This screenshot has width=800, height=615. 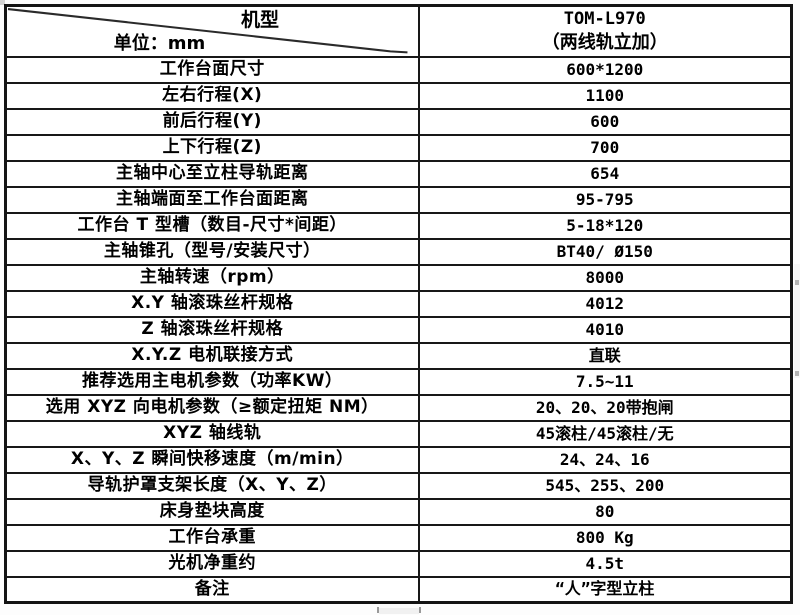 I want to click on spec-label: 工作台 T 型槽（数目-尺寸*间距）, so click(x=212, y=225).